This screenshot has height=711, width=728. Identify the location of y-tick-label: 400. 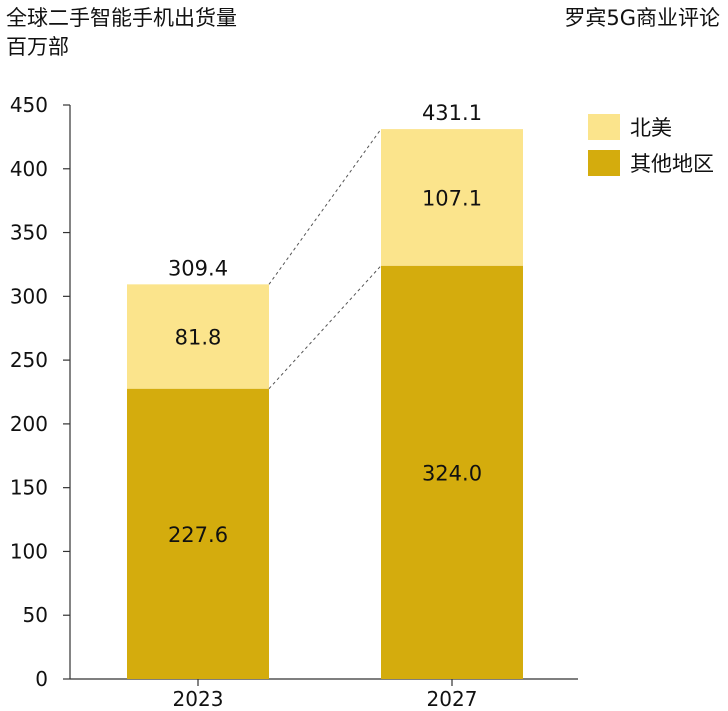
(29, 169).